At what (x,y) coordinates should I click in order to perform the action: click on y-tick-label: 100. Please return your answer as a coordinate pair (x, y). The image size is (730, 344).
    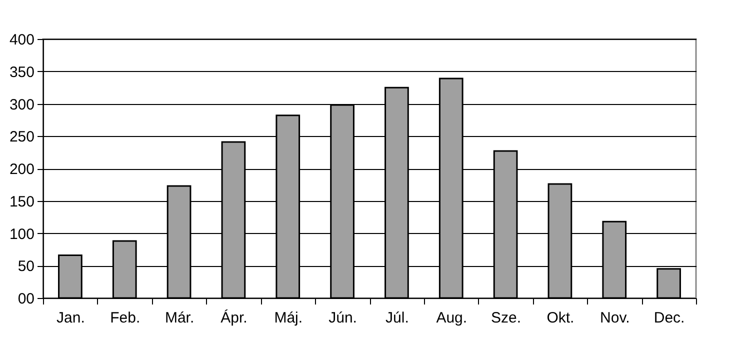
    Looking at the image, I should click on (21, 234).